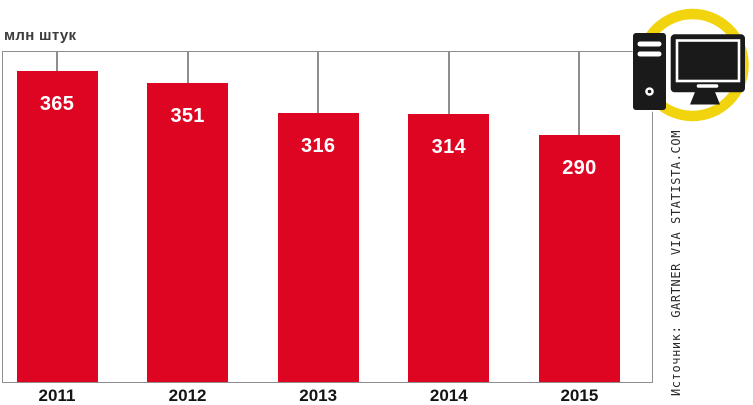 The image size is (753, 405). I want to click on x-tick-label: 2013, so click(318, 395).